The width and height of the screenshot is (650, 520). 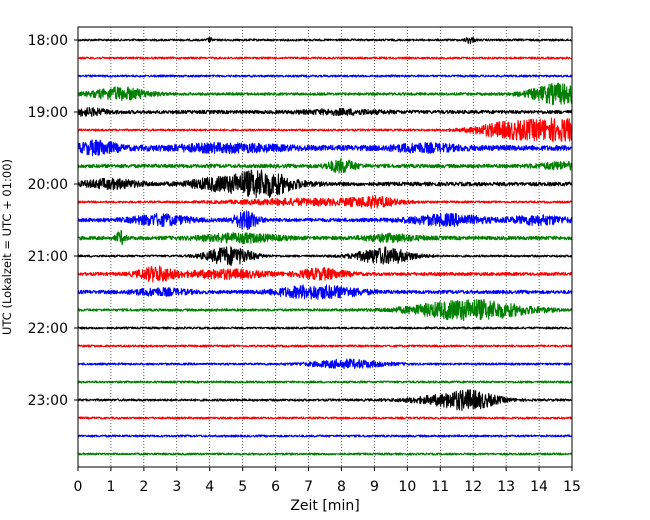 What do you see at coordinates (48, 113) in the screenshot?
I see `y-tick-label: 19:00` at bounding box center [48, 113].